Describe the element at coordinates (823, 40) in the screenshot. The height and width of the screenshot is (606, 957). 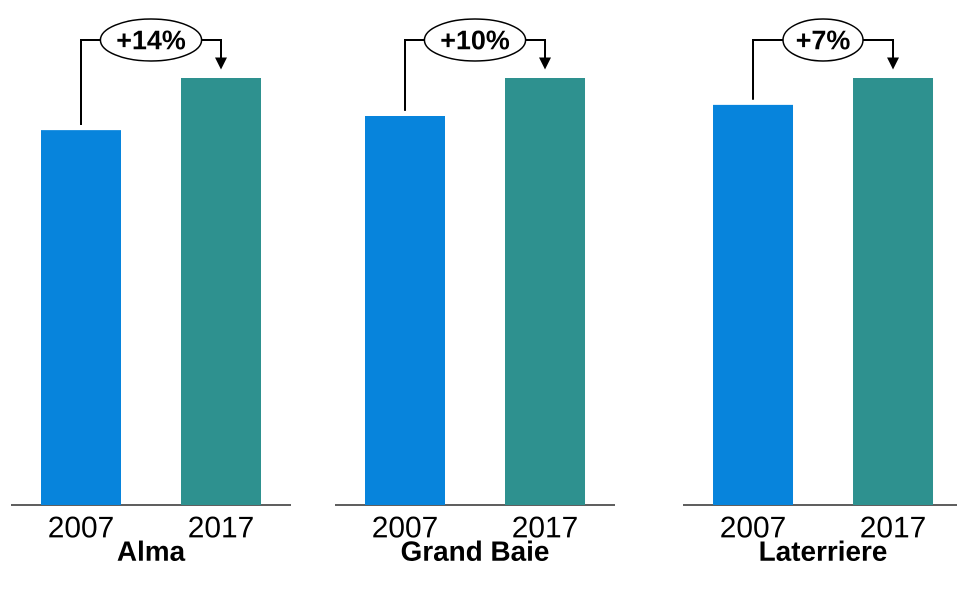
I see `text: +7%` at that location.